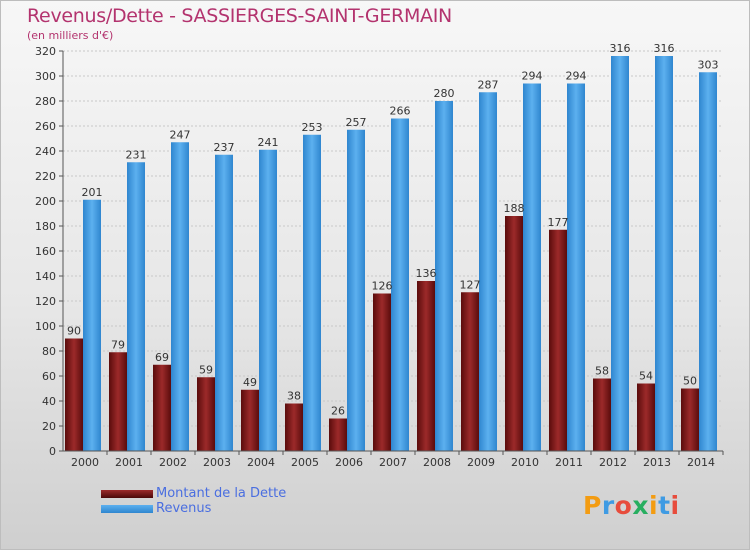  What do you see at coordinates (312, 127) in the screenshot?
I see `data-label-revenus-2005: 253` at bounding box center [312, 127].